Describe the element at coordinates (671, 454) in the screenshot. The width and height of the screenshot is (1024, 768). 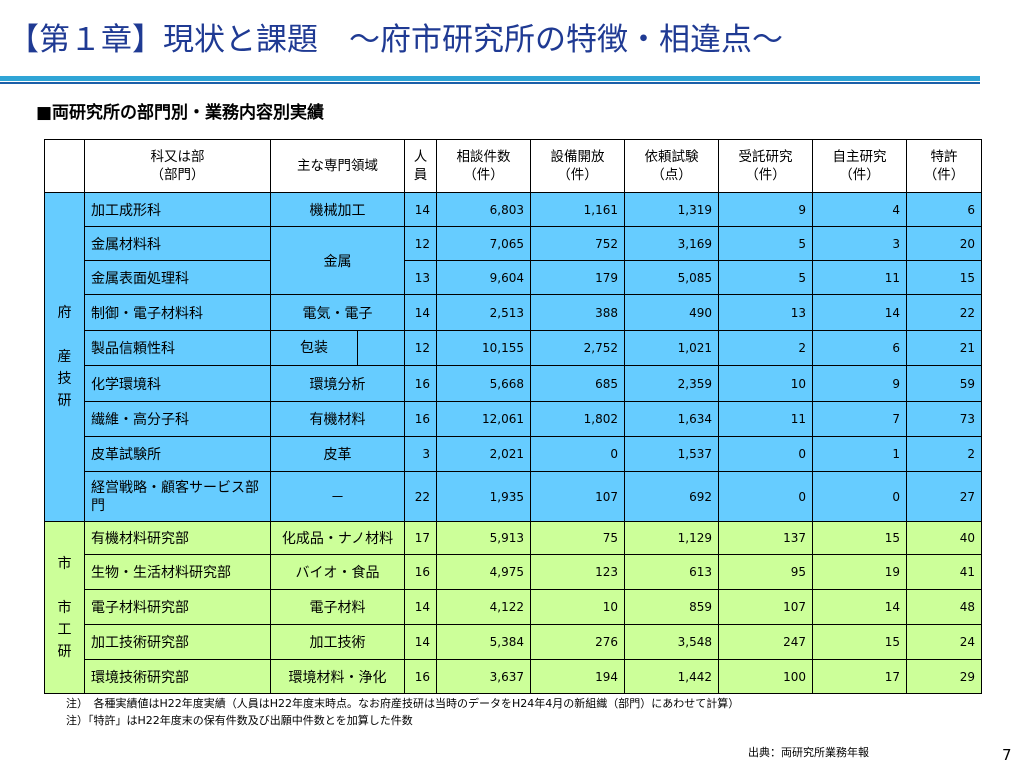
I see `test-cell: 1,537` at that location.